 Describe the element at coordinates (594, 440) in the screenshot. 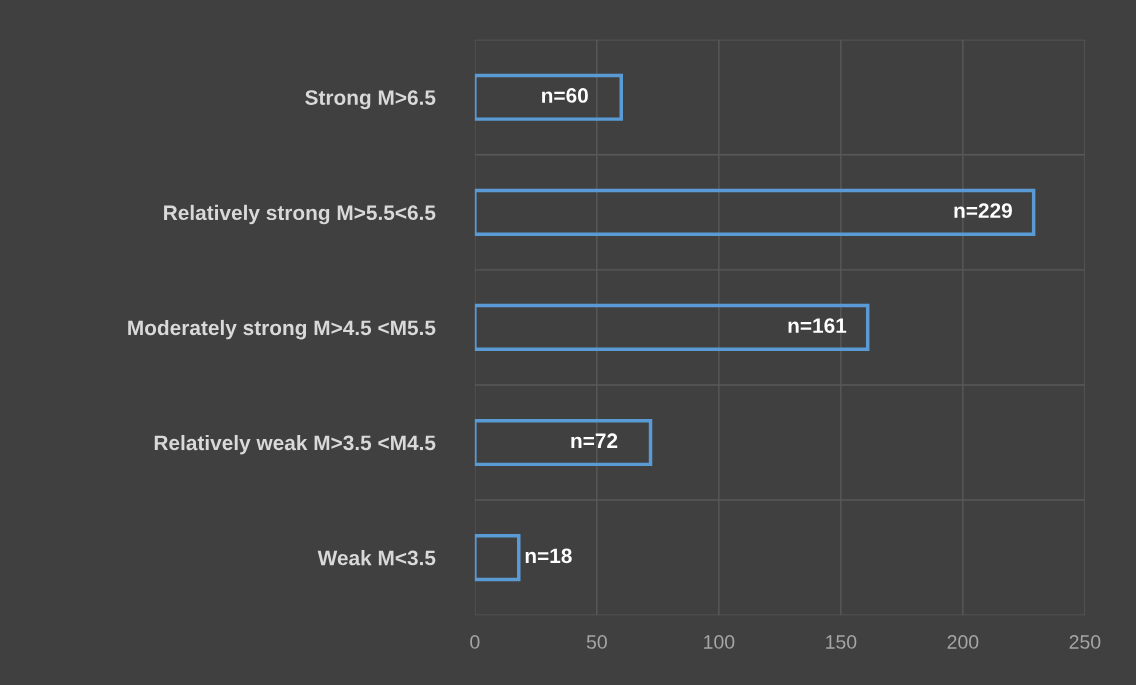

I see `data-label: n=72` at that location.